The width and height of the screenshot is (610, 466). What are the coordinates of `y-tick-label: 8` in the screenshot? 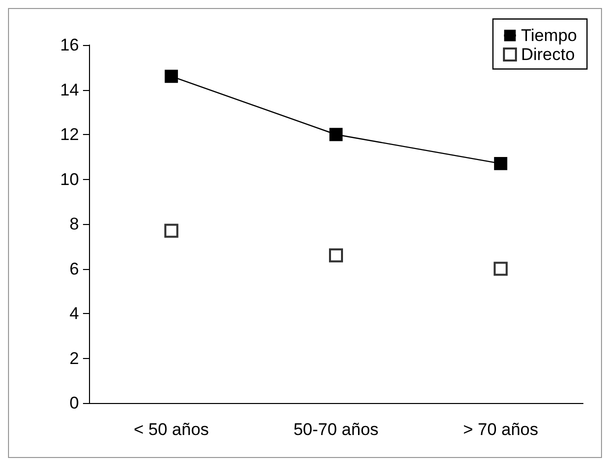 It's located at (74, 224).